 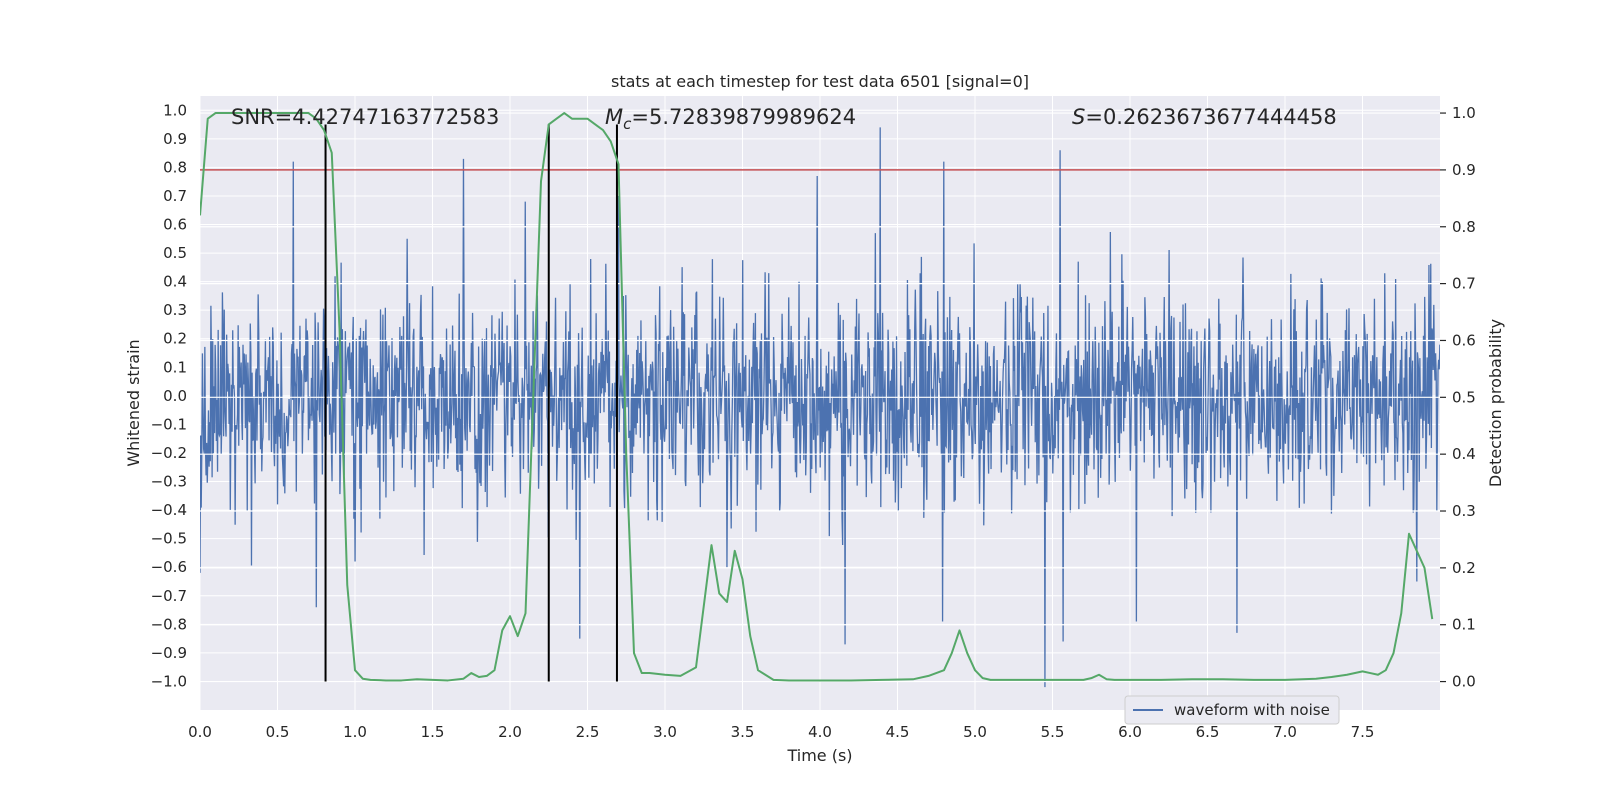 I want to click on x-tick-label-11: 5.5, so click(x=1053, y=732).